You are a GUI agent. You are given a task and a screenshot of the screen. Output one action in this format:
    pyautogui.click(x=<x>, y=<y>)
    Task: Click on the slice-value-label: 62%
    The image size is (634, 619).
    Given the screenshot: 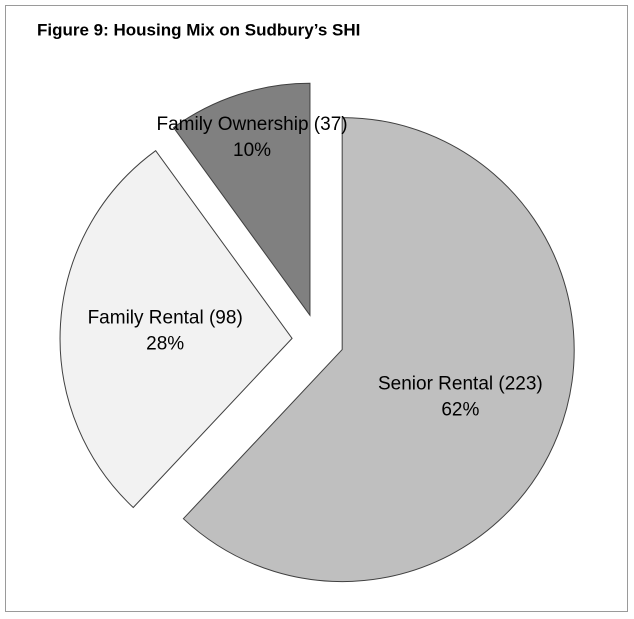 What is the action you would take?
    pyautogui.click(x=460, y=409)
    